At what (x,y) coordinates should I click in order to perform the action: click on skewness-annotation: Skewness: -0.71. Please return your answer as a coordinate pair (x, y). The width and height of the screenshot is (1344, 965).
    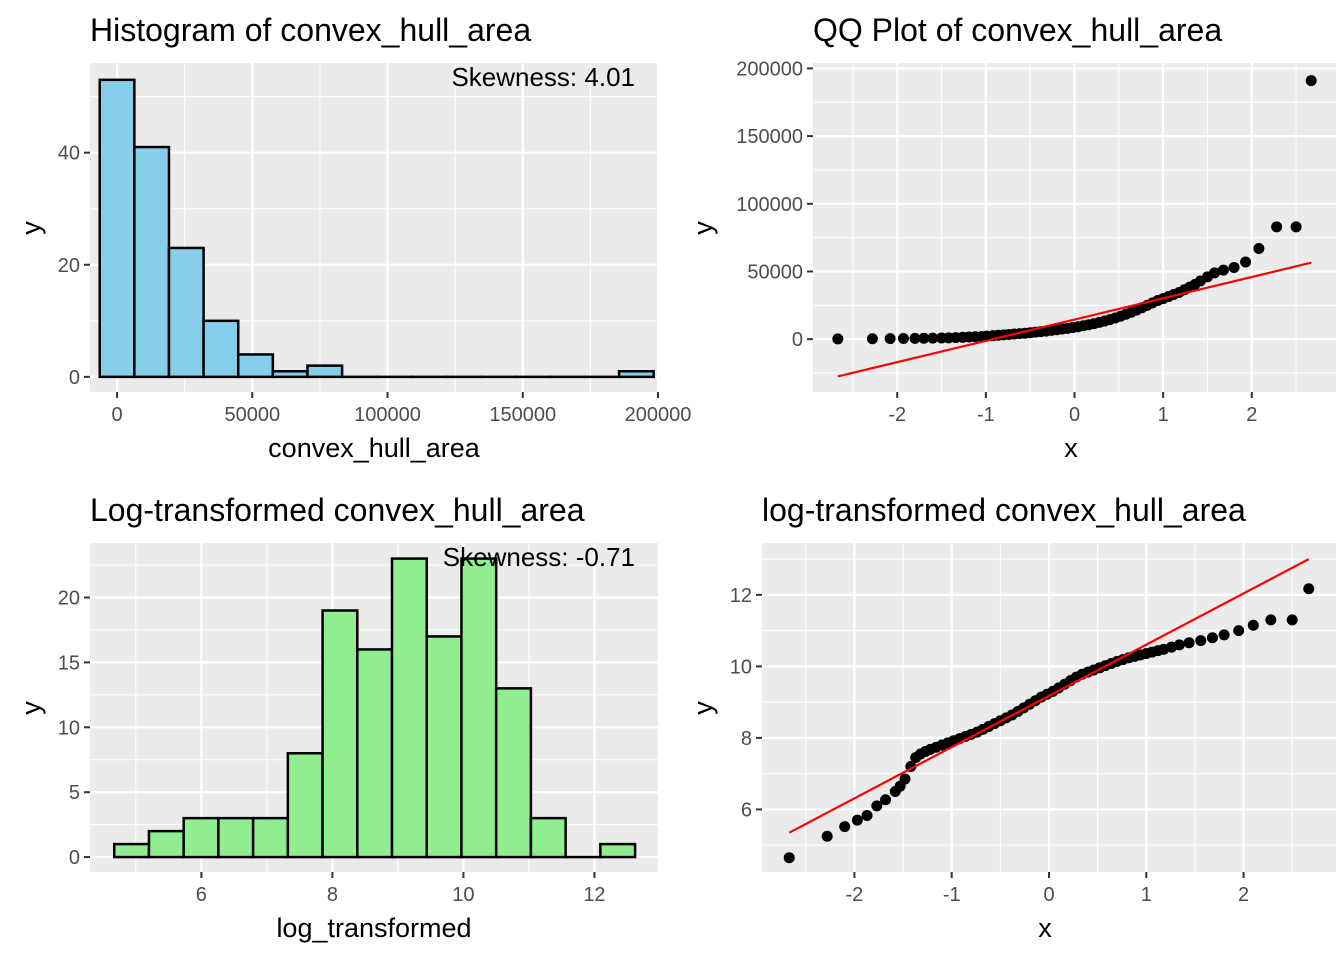
    Looking at the image, I should click on (539, 557).